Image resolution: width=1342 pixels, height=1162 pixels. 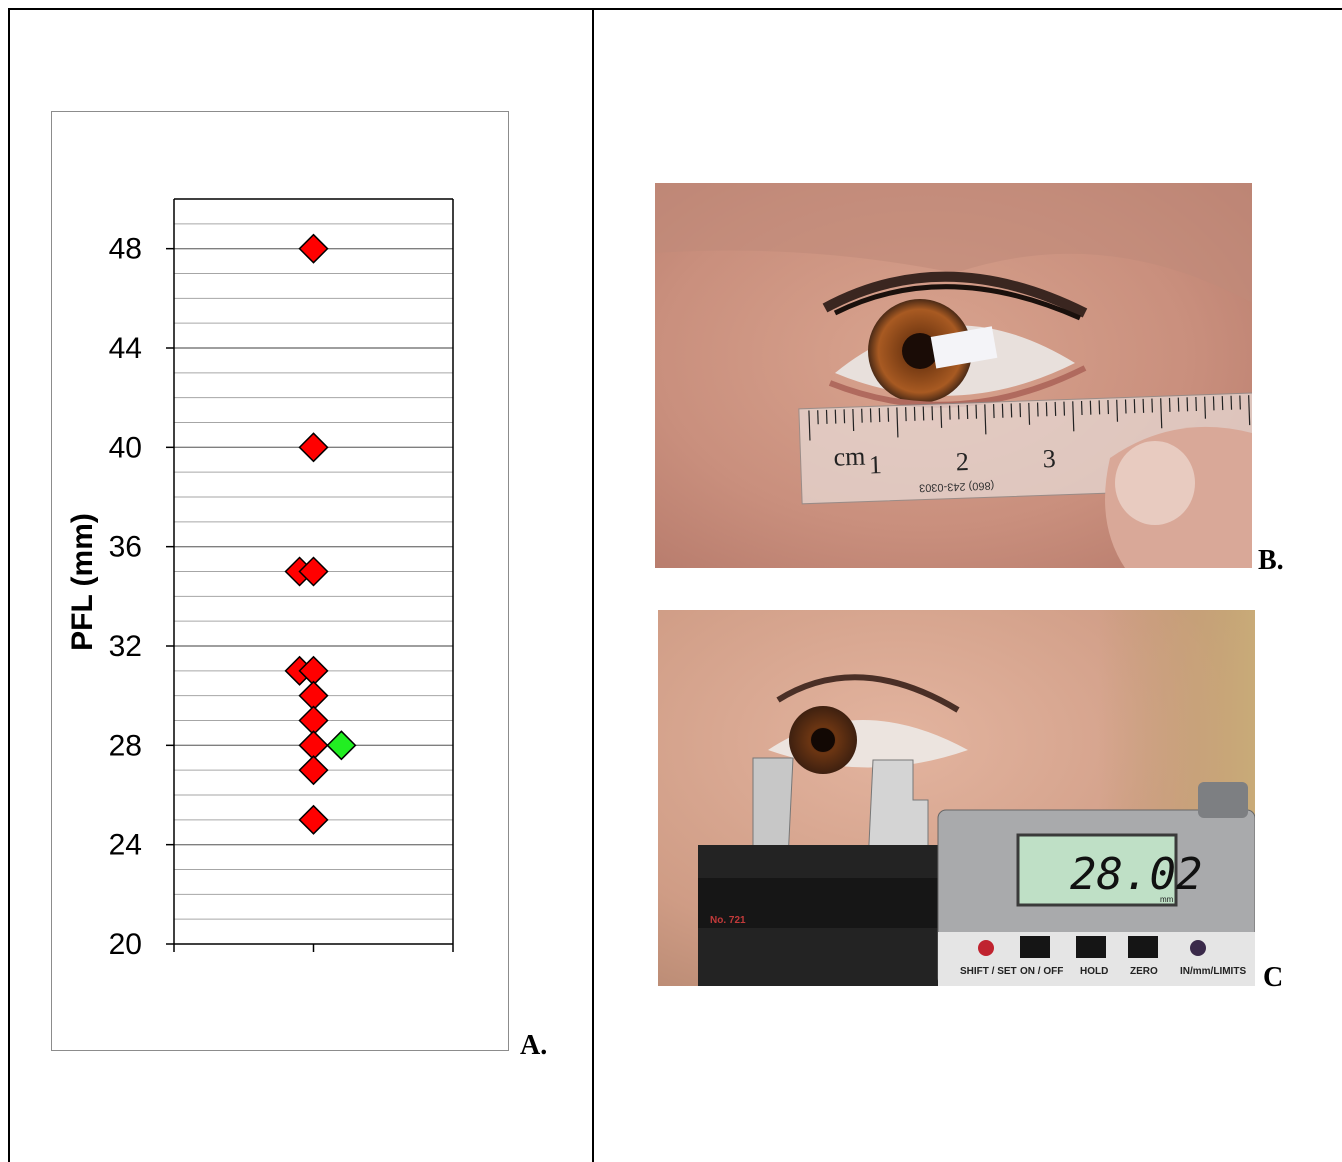 What do you see at coordinates (125, 447) in the screenshot?
I see `y-tick-label: 40` at bounding box center [125, 447].